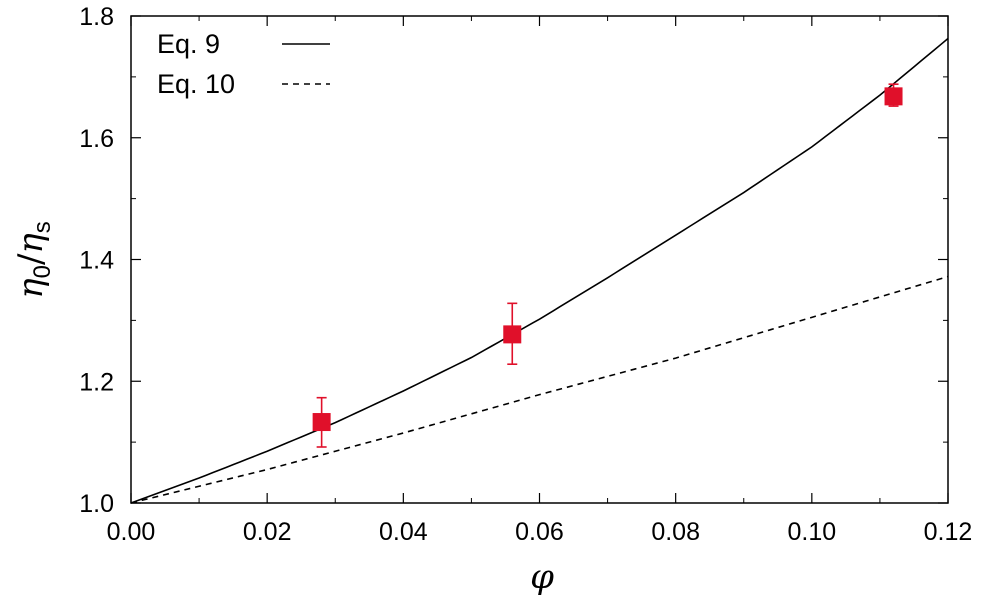  I want to click on y-axis-title-sub1: 0, so click(42, 271).